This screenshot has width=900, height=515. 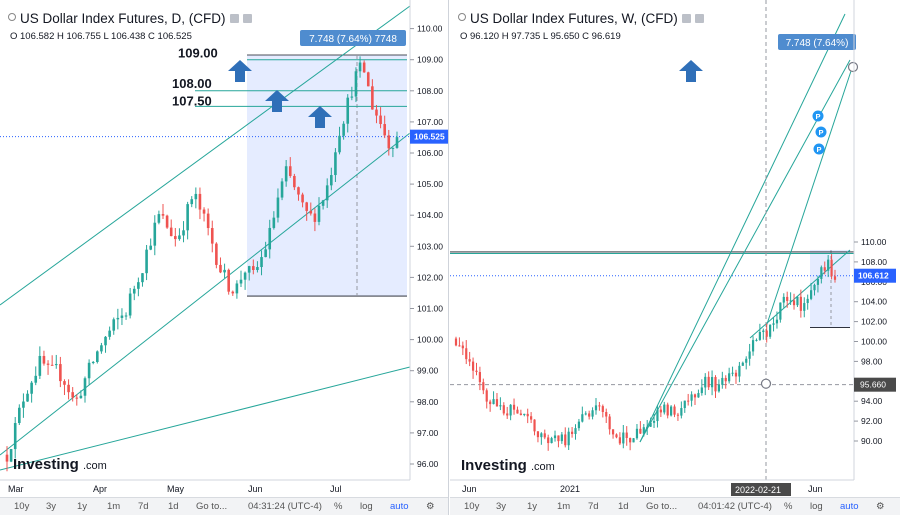 What do you see at coordinates (336, 489) in the screenshot?
I see `time-tick-label: Jul` at bounding box center [336, 489].